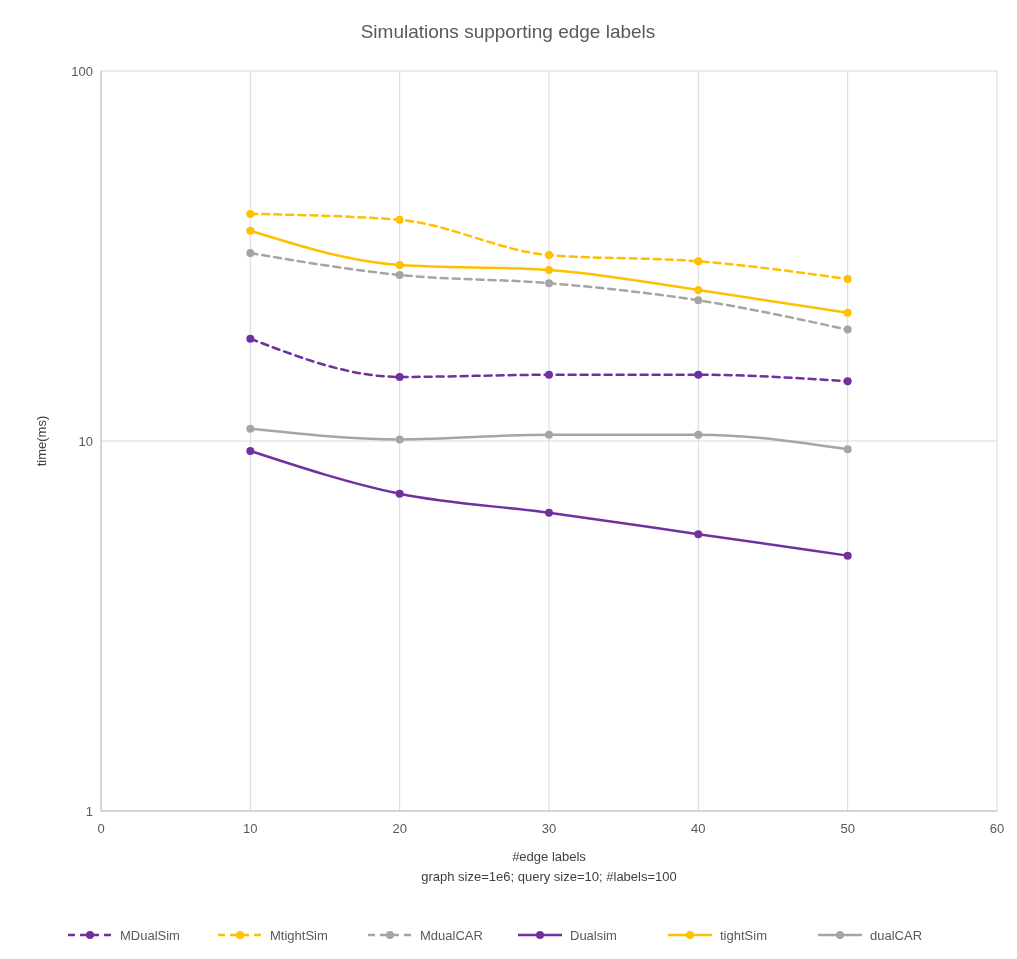 Image resolution: width=1017 pixels, height=959 pixels. I want to click on chart-title: Simulations supporting edge labels, so click(508, 31).